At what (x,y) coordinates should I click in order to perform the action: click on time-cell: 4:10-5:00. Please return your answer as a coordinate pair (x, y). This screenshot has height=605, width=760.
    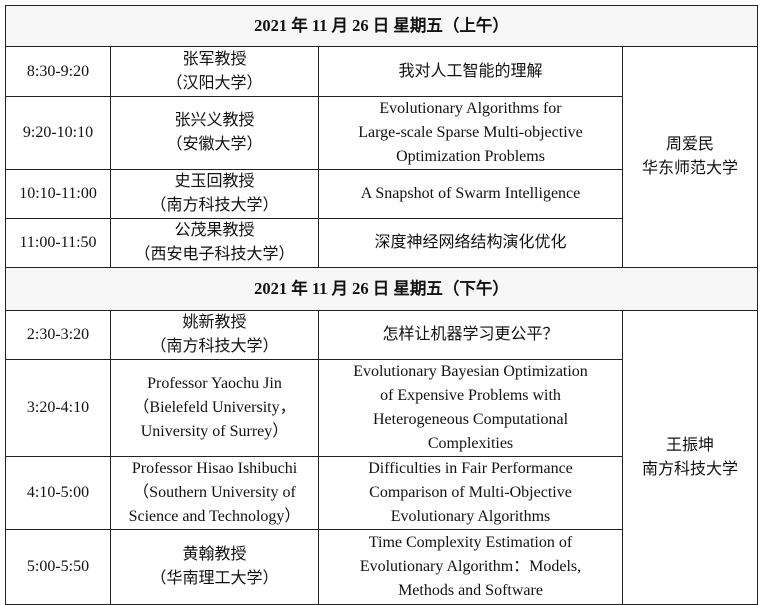
    Looking at the image, I should click on (58, 493).